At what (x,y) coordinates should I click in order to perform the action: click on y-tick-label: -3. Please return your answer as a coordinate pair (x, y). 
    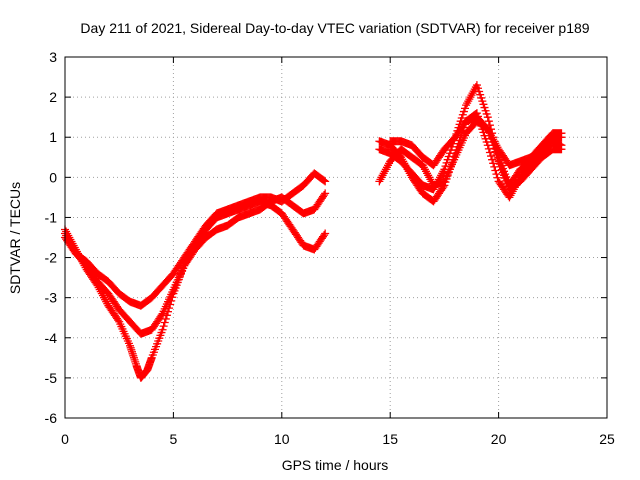
    Looking at the image, I should click on (51, 298).